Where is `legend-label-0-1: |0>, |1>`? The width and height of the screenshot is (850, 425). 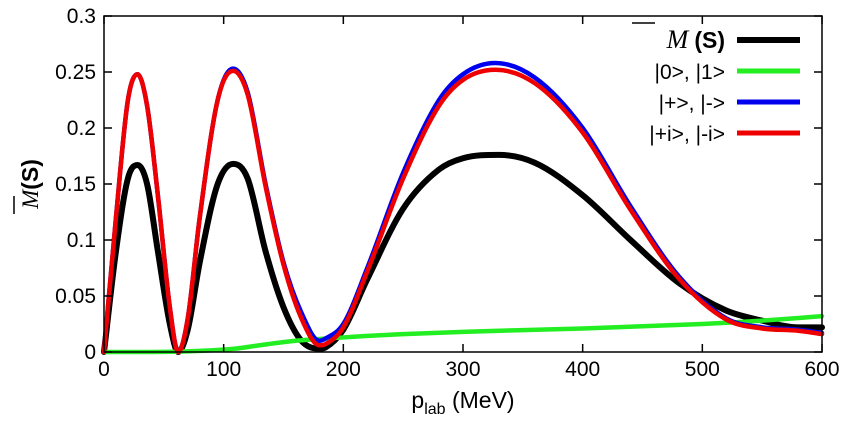 legend-label-0-1: |0>, |1> is located at coordinates (690, 72).